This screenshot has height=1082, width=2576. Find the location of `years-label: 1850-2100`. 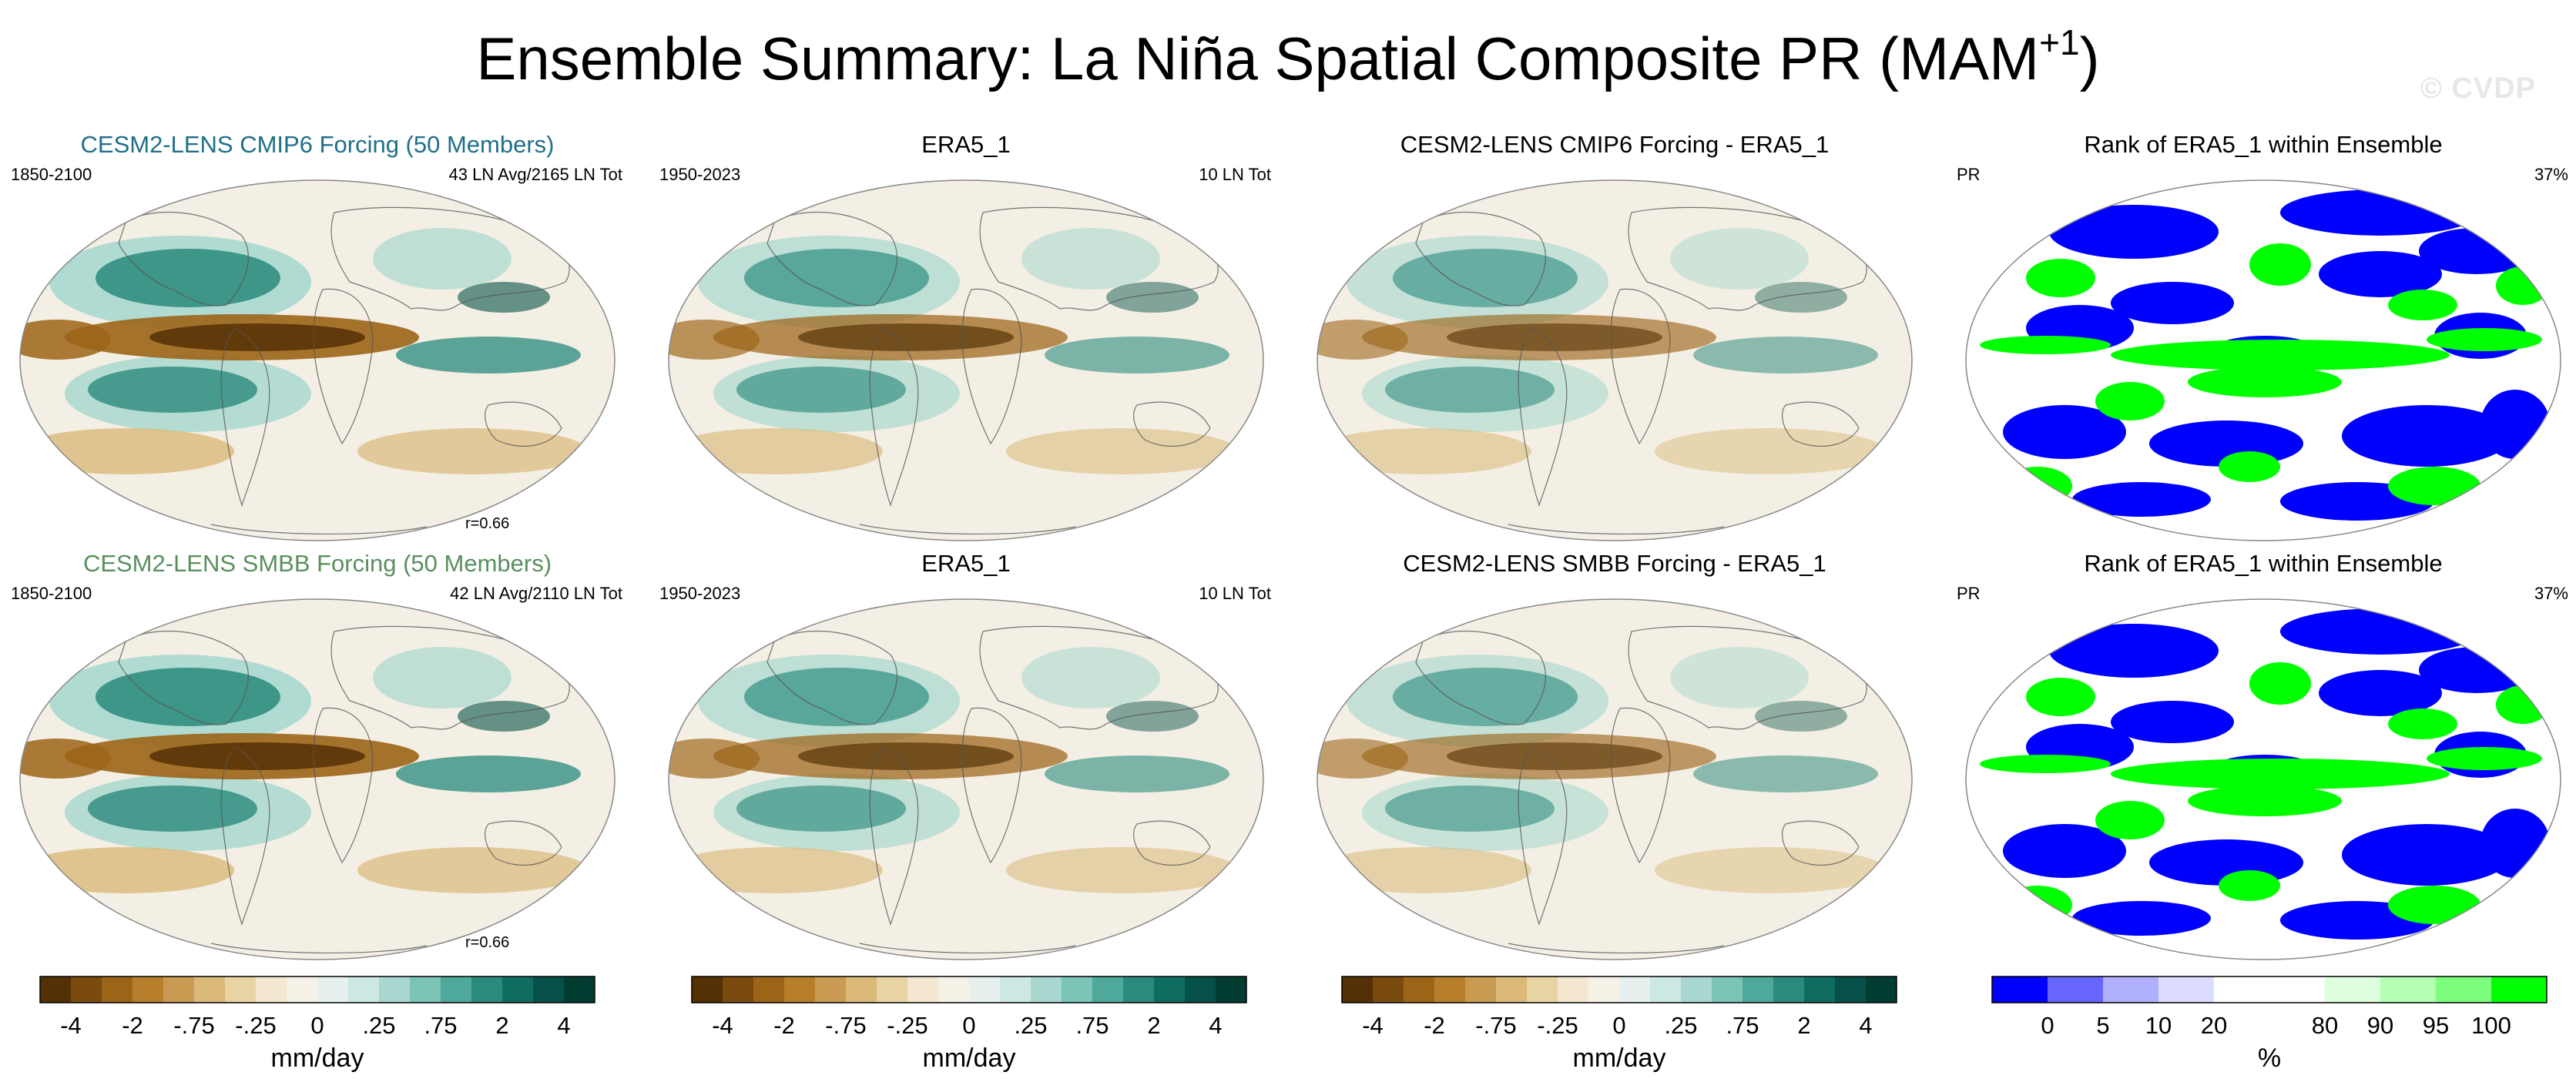

years-label: 1850-2100 is located at coordinates (51, 174).